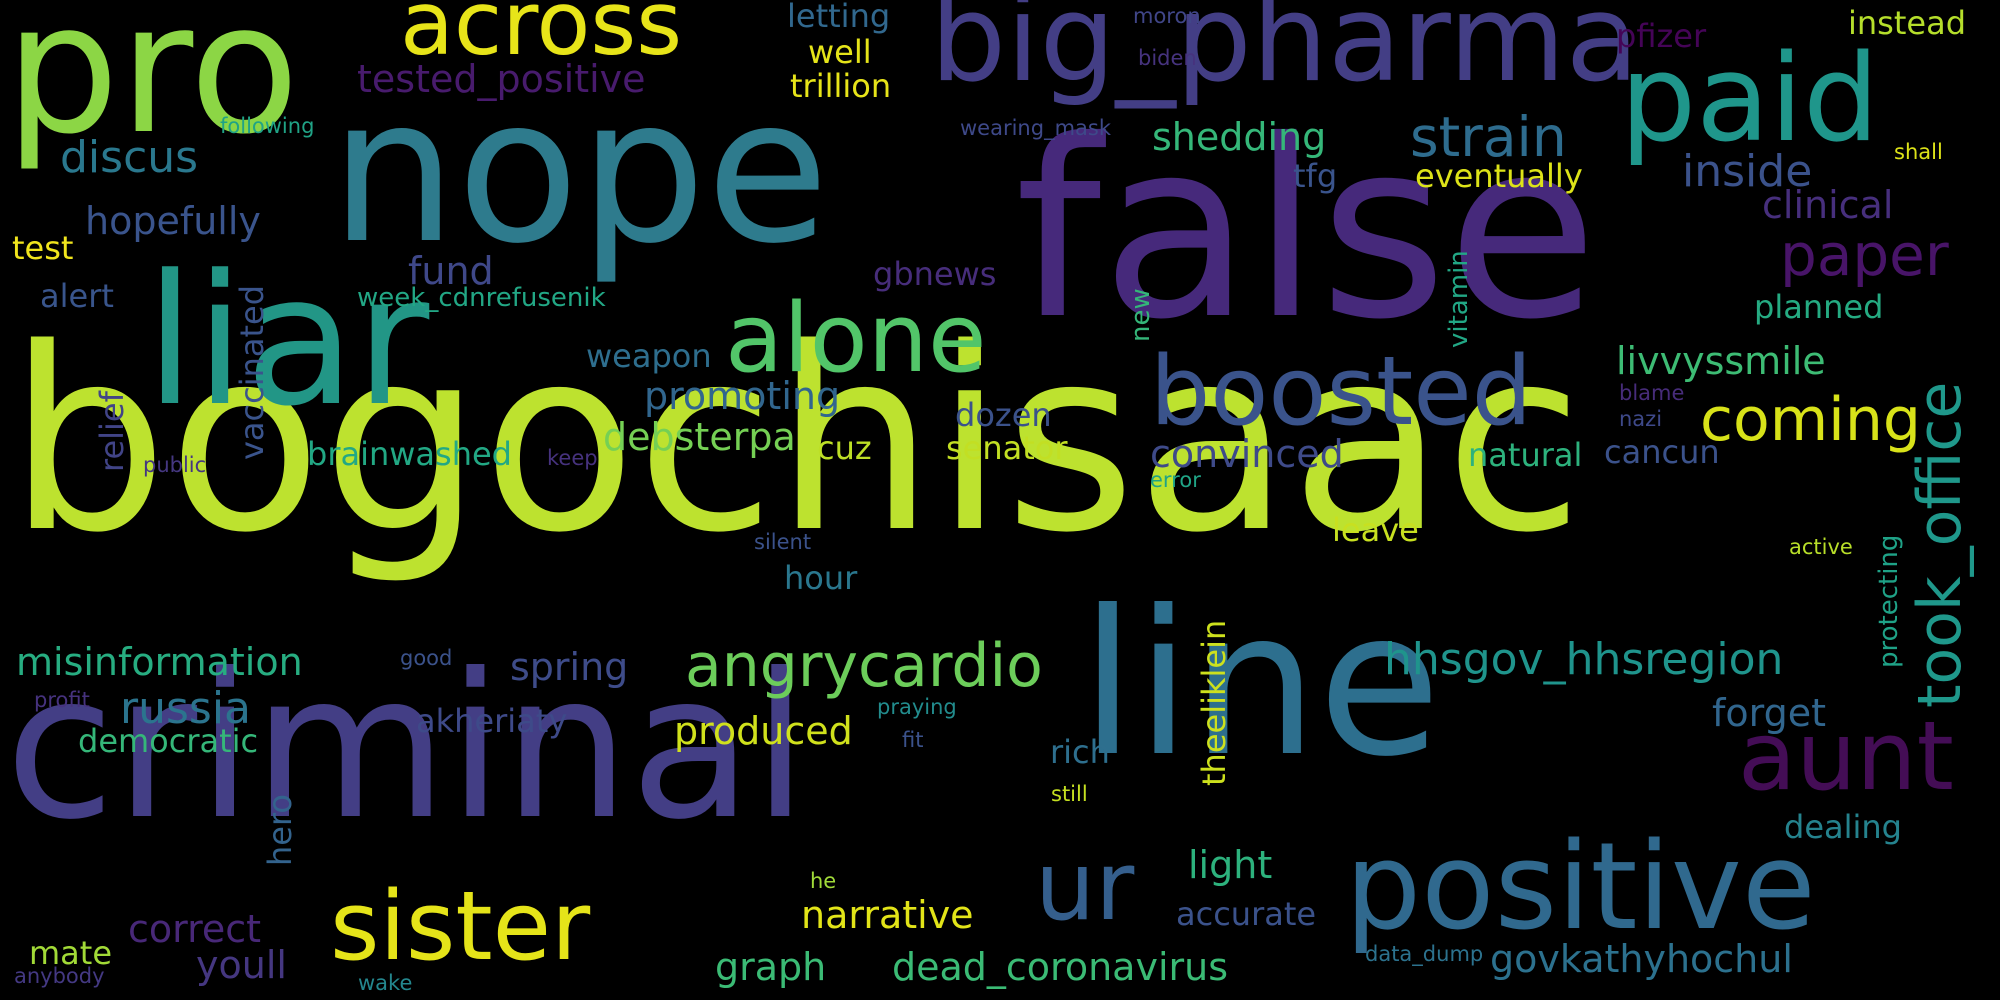 This screenshot has width=2000, height=1000. What do you see at coordinates (1341, 392) in the screenshot?
I see `word-boosted: boosted` at bounding box center [1341, 392].